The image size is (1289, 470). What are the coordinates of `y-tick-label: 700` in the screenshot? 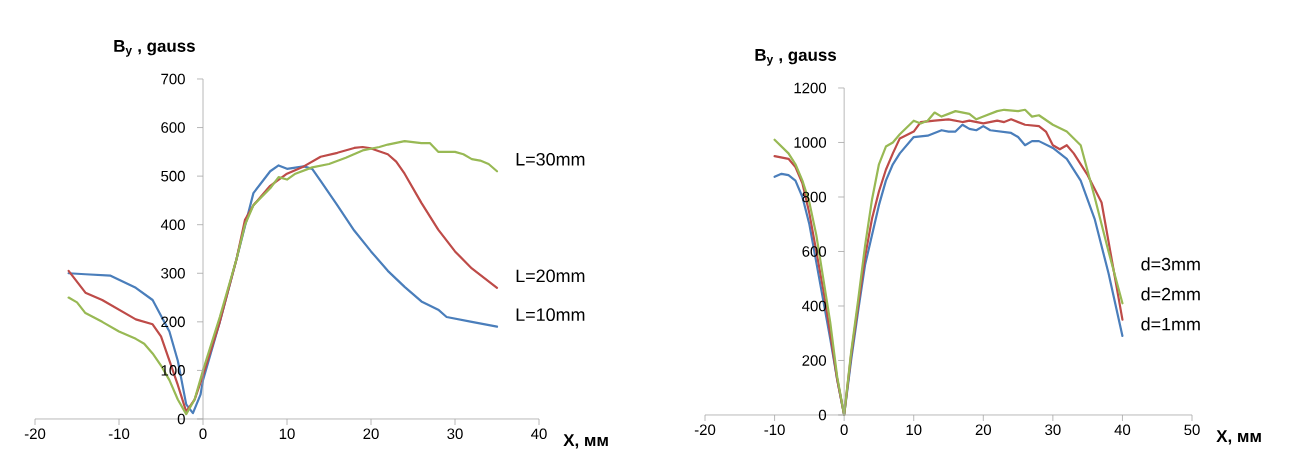 It's located at (173, 79).